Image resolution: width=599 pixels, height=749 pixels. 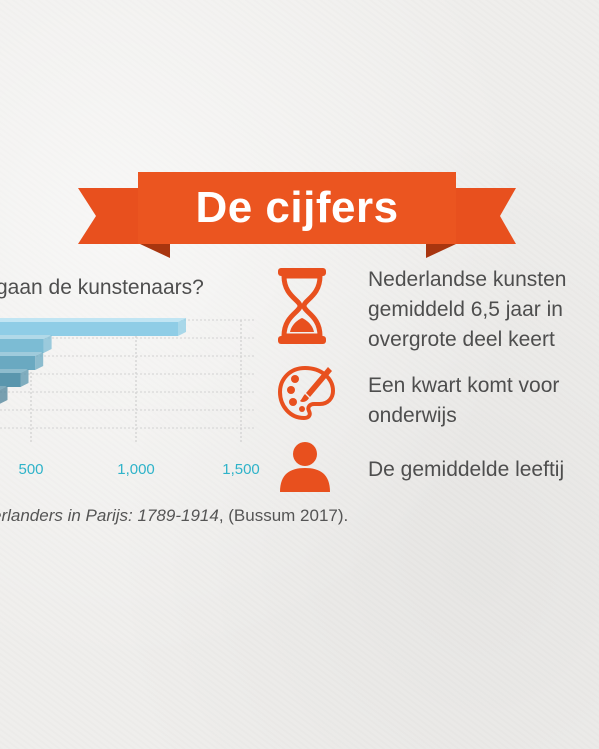 What do you see at coordinates (412, 415) in the screenshot?
I see `fact-line: onderwijs` at bounding box center [412, 415].